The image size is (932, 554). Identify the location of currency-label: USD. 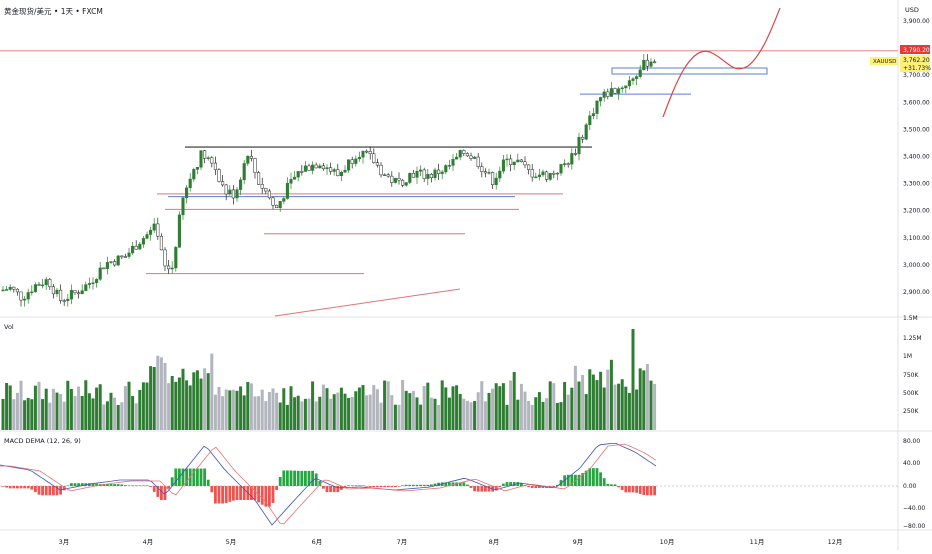
(912, 10).